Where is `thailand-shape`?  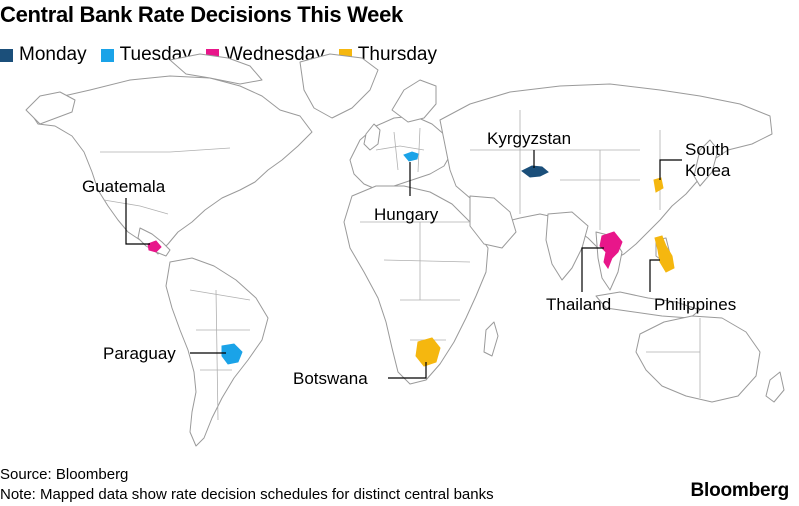 thailand-shape is located at coordinates (611, 250).